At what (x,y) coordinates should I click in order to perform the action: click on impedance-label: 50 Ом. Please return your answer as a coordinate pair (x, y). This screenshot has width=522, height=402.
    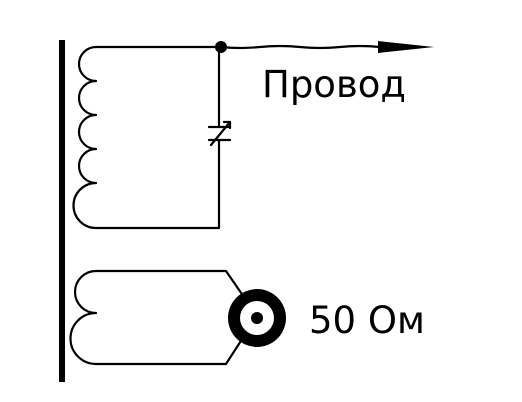
    Looking at the image, I should click on (367, 320).